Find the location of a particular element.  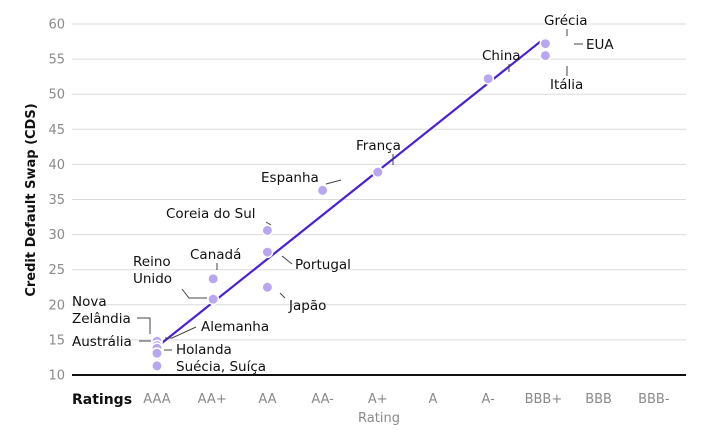

x-tick-label: AA+ is located at coordinates (212, 399).